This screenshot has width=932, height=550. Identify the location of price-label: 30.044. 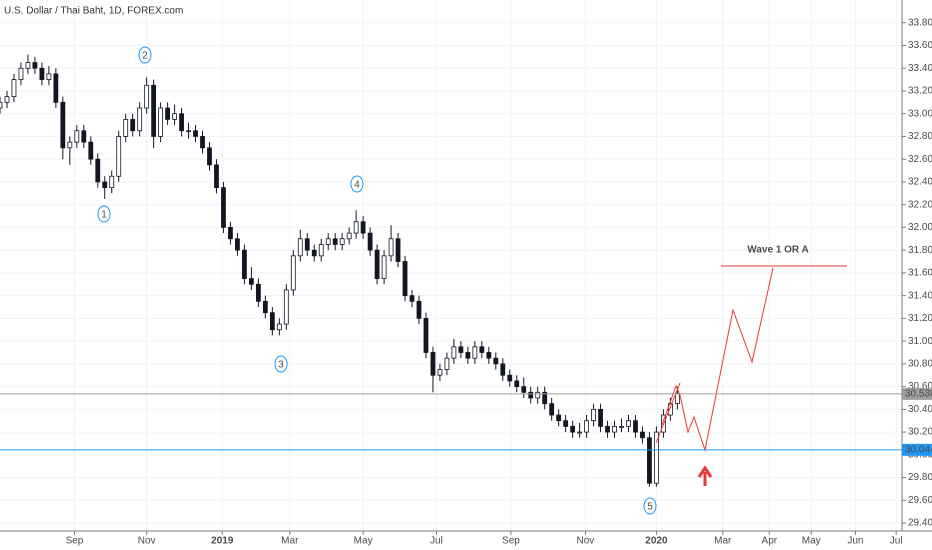
(918, 449).